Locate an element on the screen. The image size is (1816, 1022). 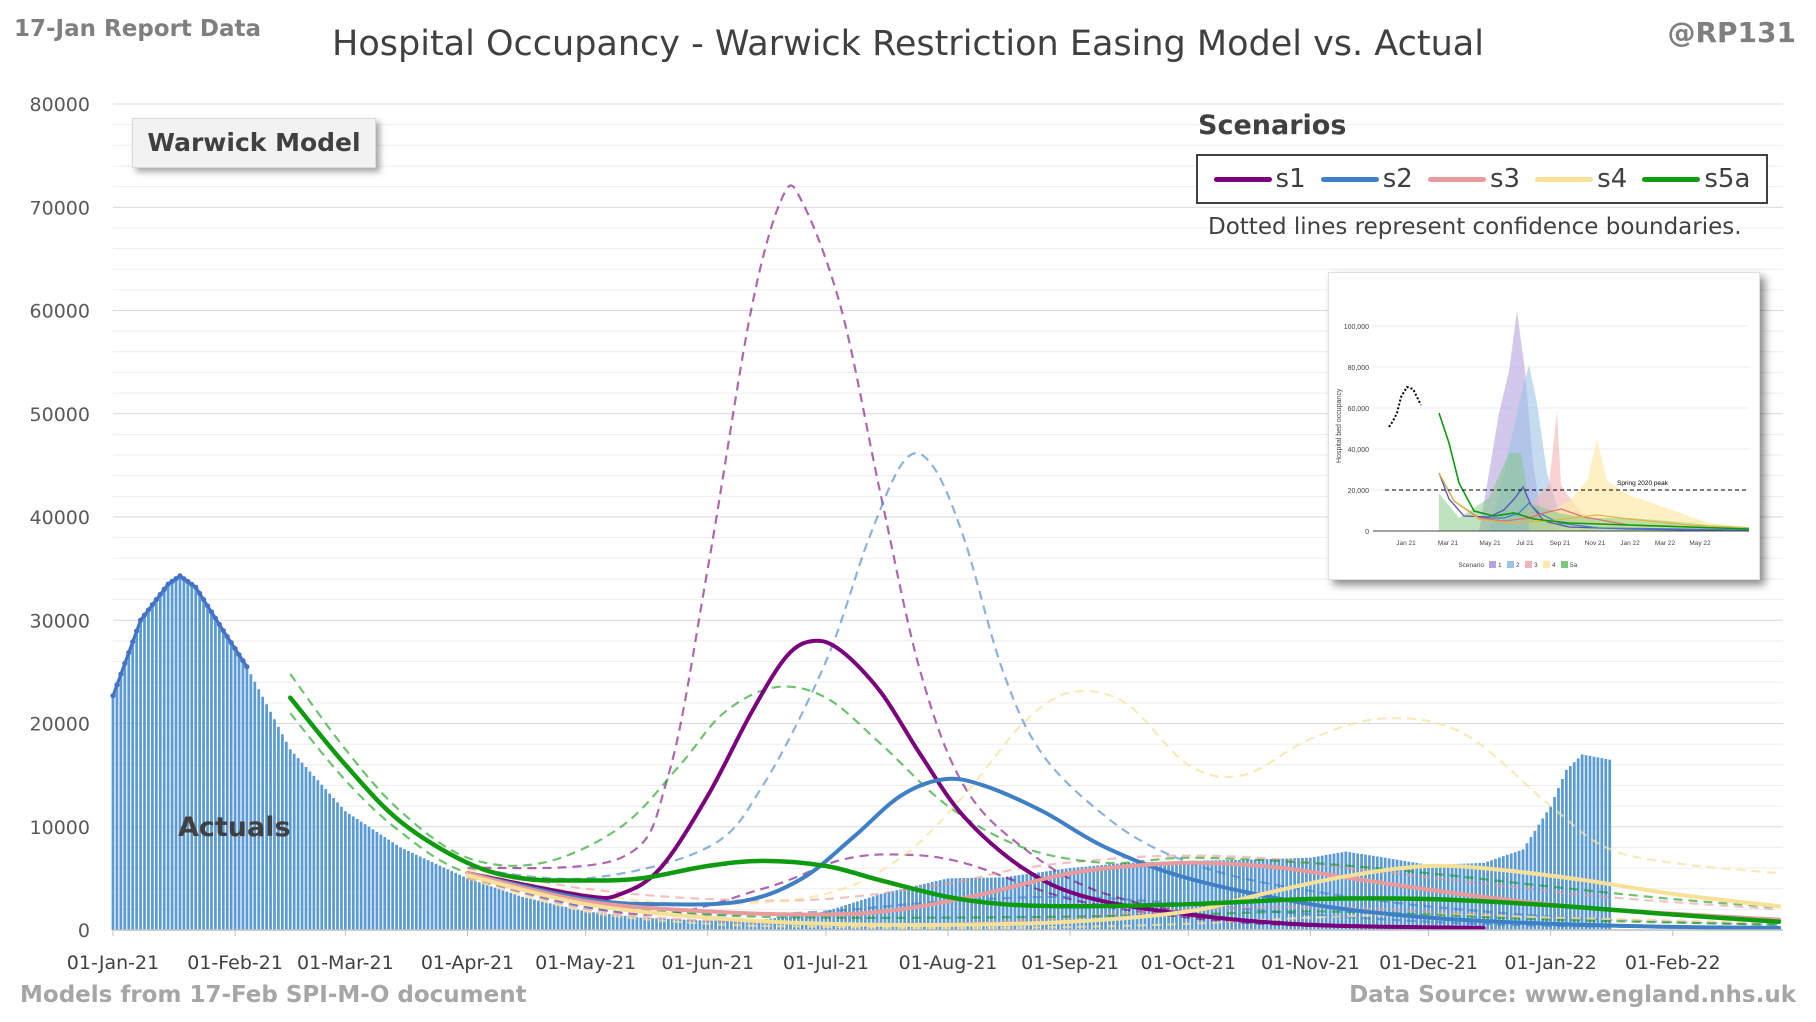
inset-x-tick: Nov 21 is located at coordinates (1595, 543).